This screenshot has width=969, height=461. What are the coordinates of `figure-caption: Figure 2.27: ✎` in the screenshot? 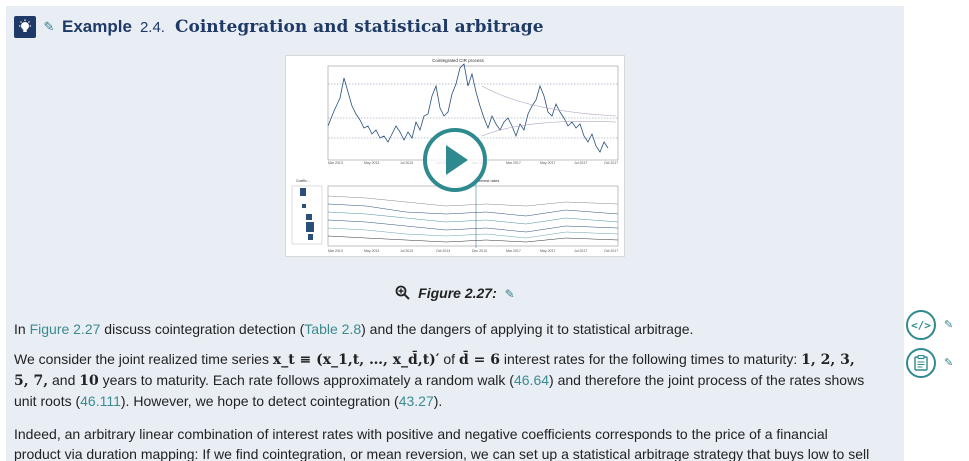 It's located at (455, 293).